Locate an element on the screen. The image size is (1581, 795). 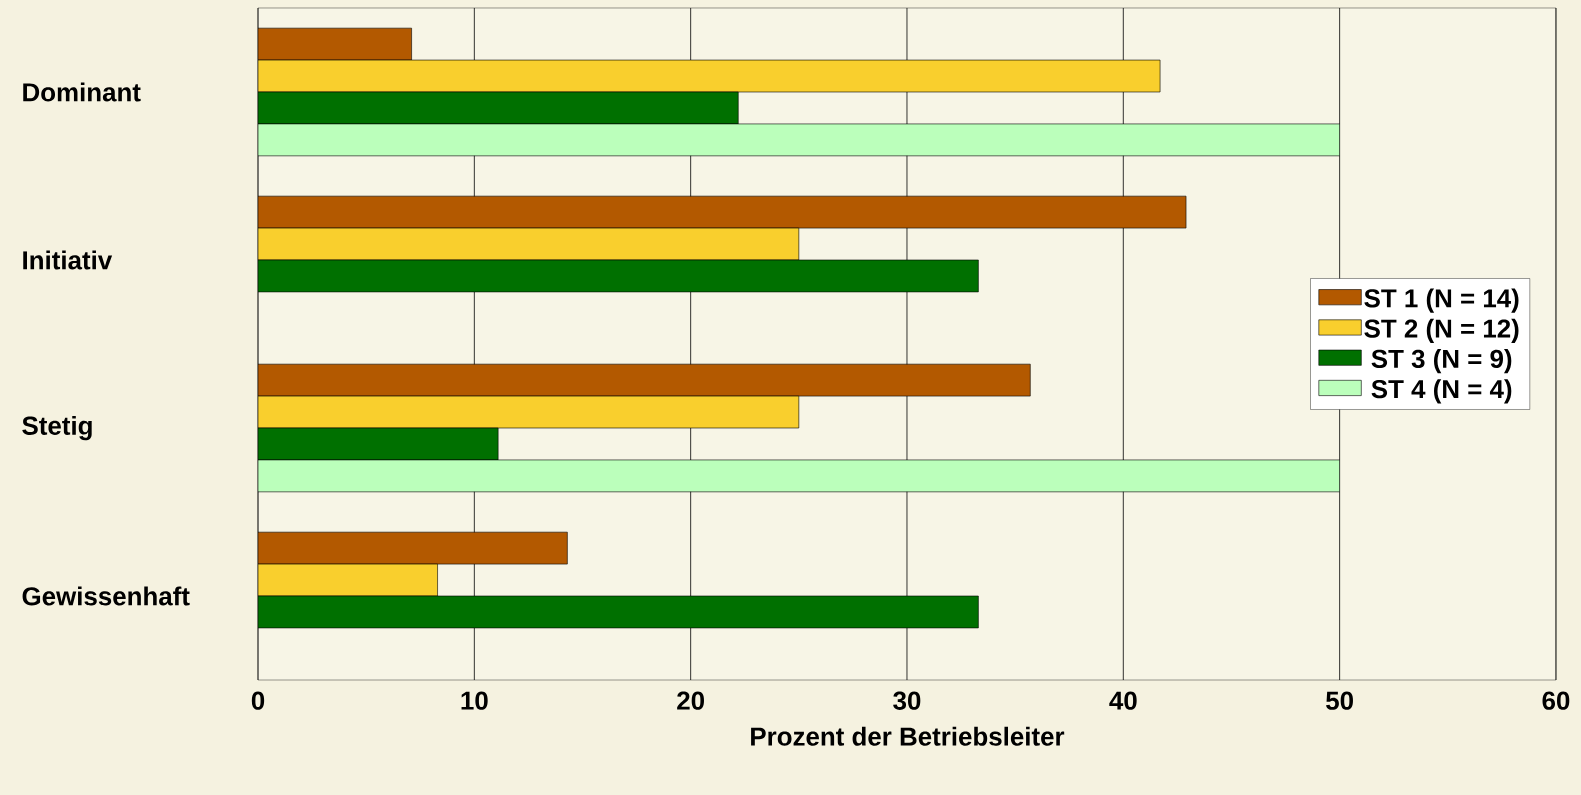
legend-label: ST 1 (N = 14) is located at coordinates (1441, 300).